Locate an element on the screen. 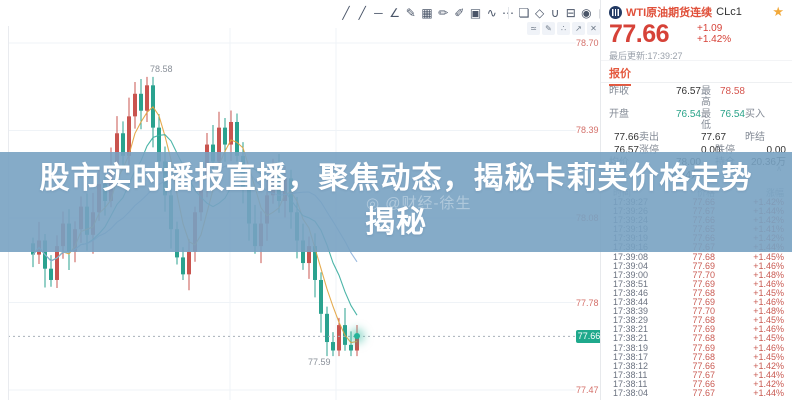 The image size is (792, 400). quote-field-label: 昨收 is located at coordinates (619, 91).